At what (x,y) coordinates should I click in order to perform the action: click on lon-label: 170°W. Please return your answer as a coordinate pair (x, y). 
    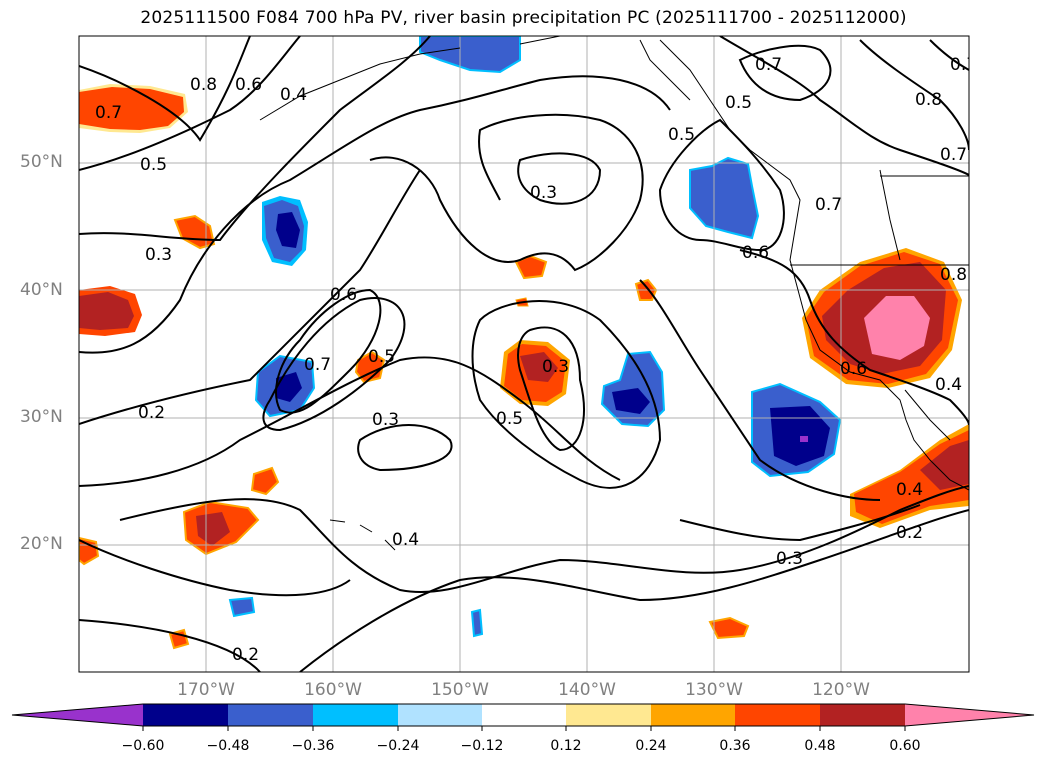
    Looking at the image, I should click on (206, 690).